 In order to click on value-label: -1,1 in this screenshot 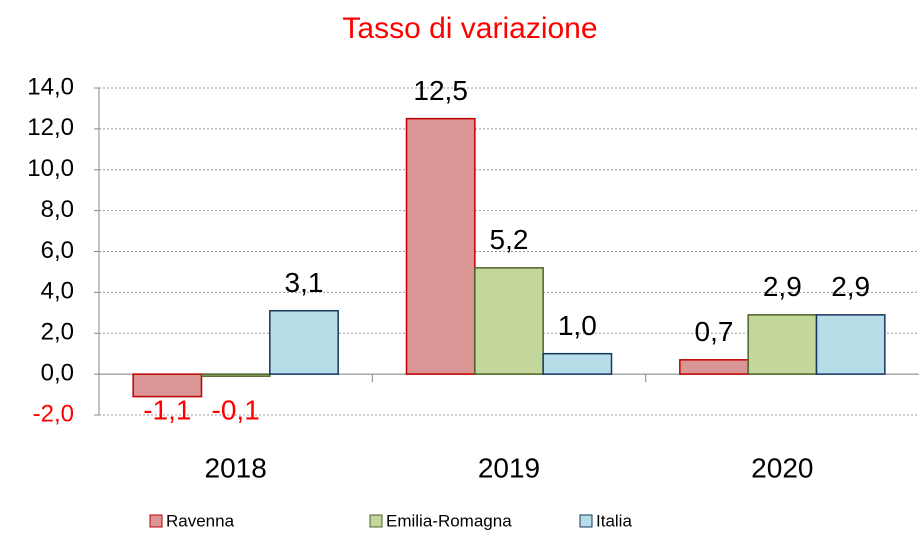, I will do `click(167, 410)`.